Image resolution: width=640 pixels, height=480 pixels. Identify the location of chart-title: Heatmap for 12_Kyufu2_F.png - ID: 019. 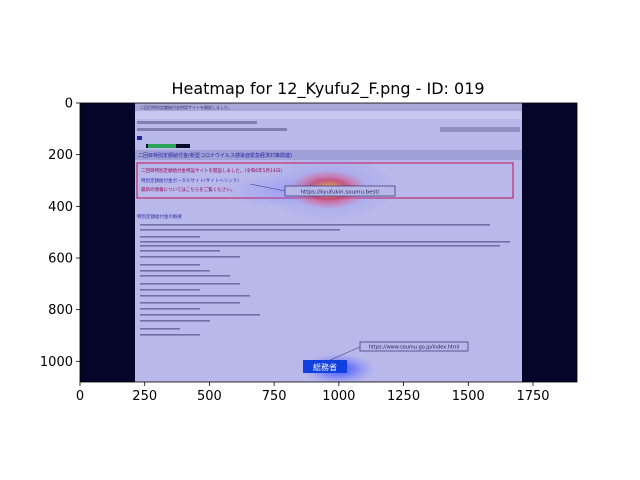
(327, 89).